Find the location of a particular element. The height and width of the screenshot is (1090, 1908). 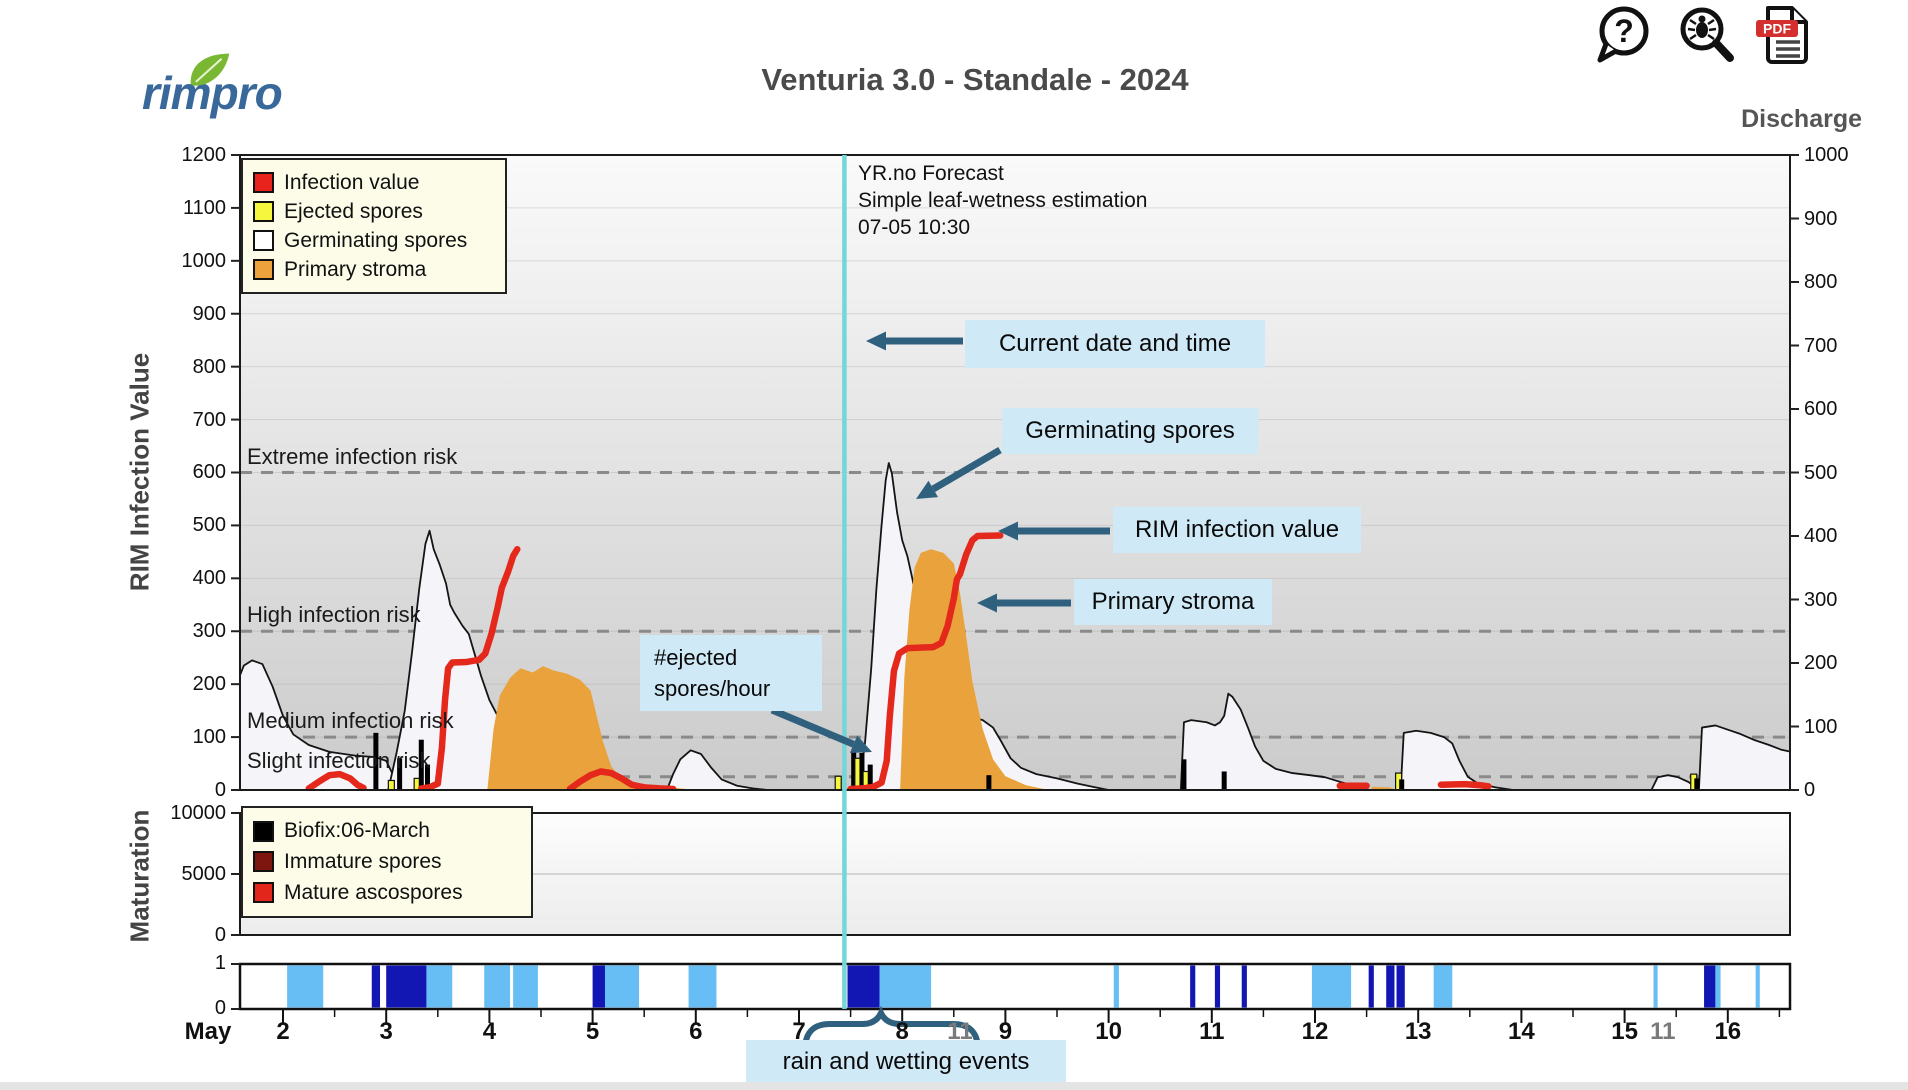

x-day-label: 3 is located at coordinates (386, 1031).